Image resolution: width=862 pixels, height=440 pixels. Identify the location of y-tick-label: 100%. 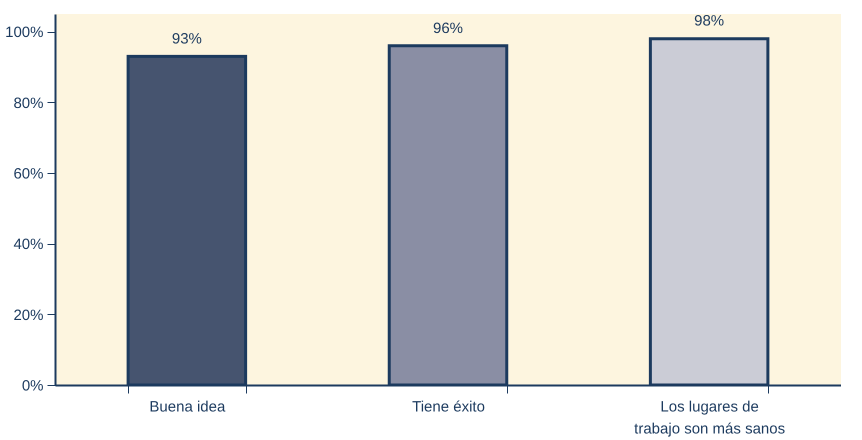
(24, 33).